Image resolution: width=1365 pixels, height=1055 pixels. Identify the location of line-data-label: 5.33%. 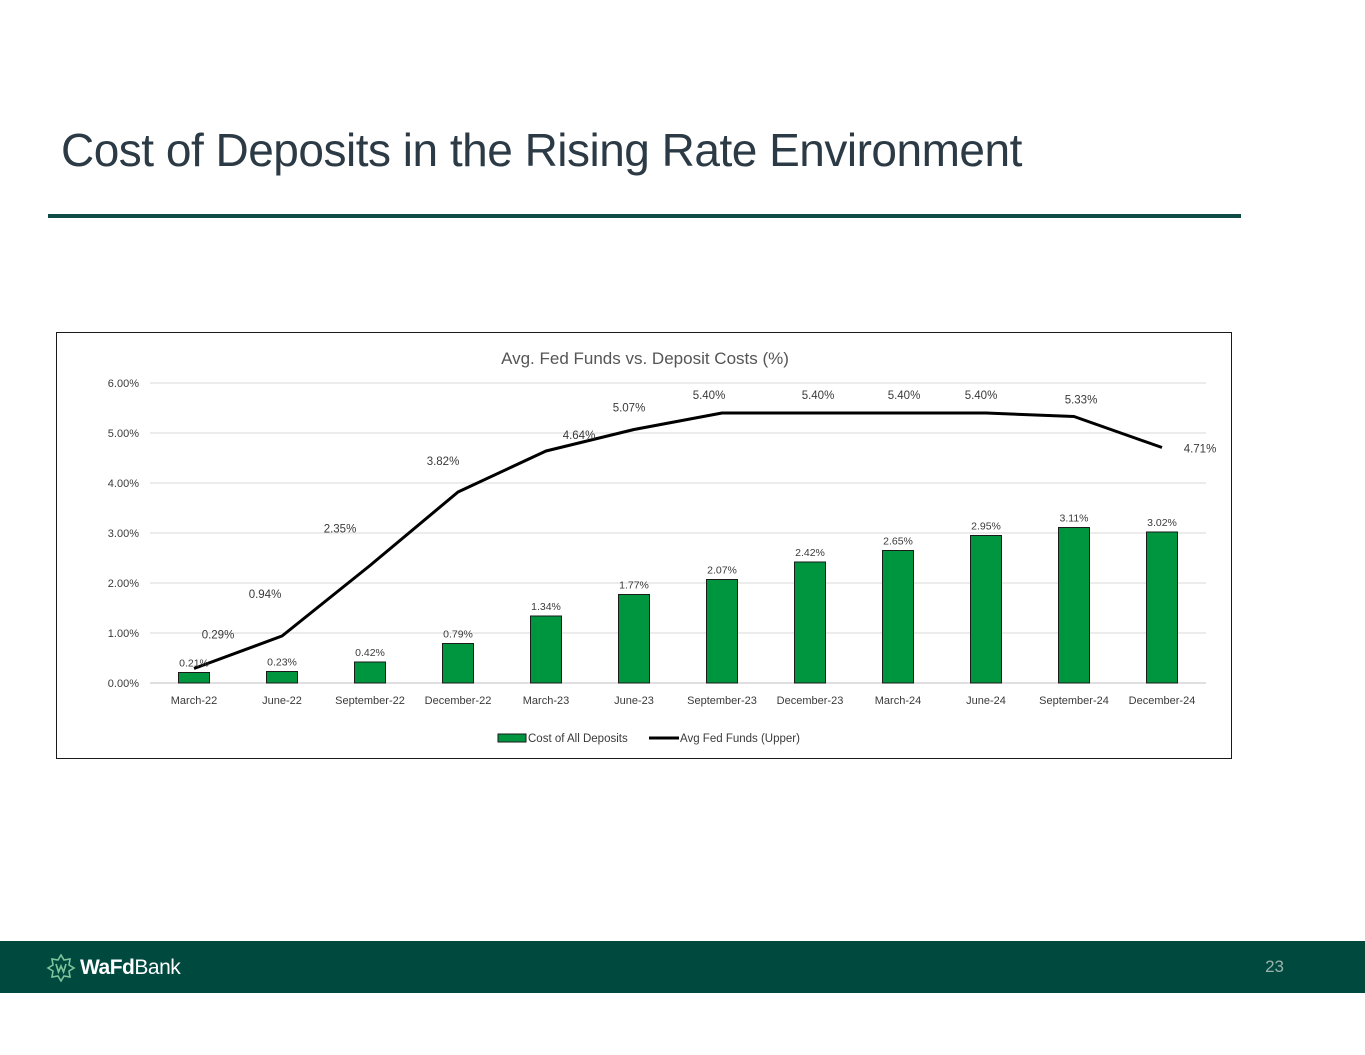
(1081, 401).